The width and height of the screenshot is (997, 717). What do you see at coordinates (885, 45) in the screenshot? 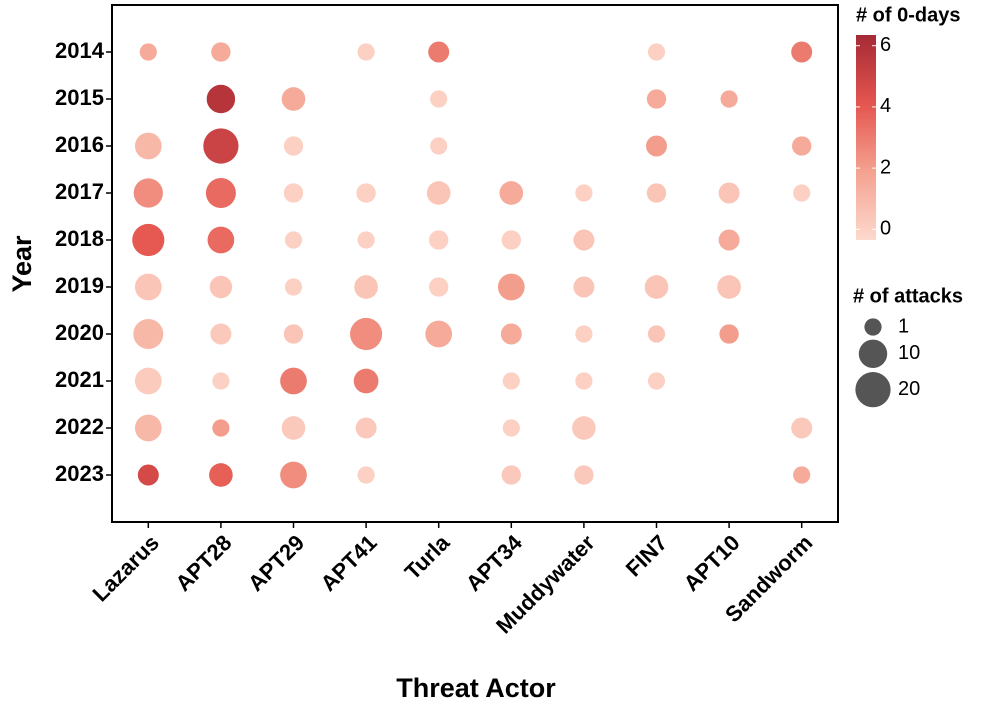
I see `colorbar-tick-label: 6` at bounding box center [885, 45].